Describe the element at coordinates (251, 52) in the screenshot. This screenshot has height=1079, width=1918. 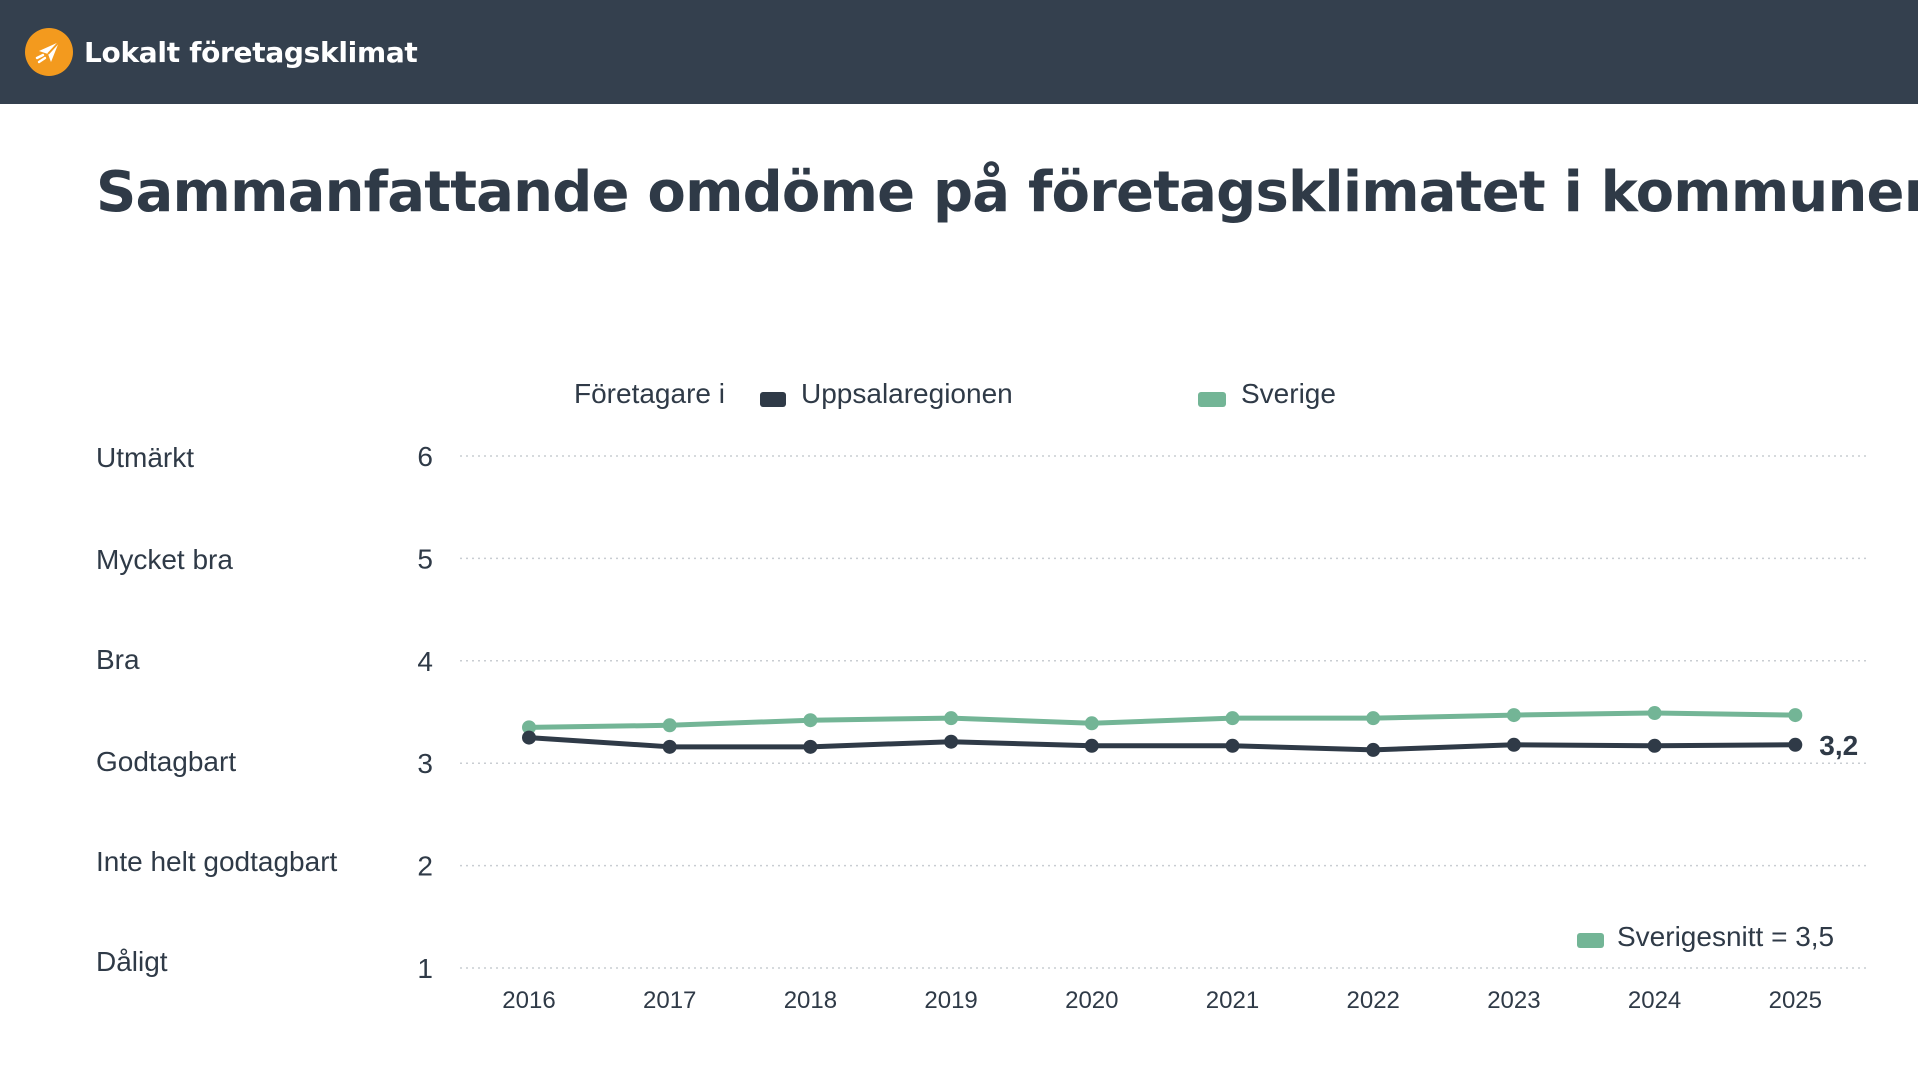
I see `app-title: Lokalt företagsklimat` at that location.